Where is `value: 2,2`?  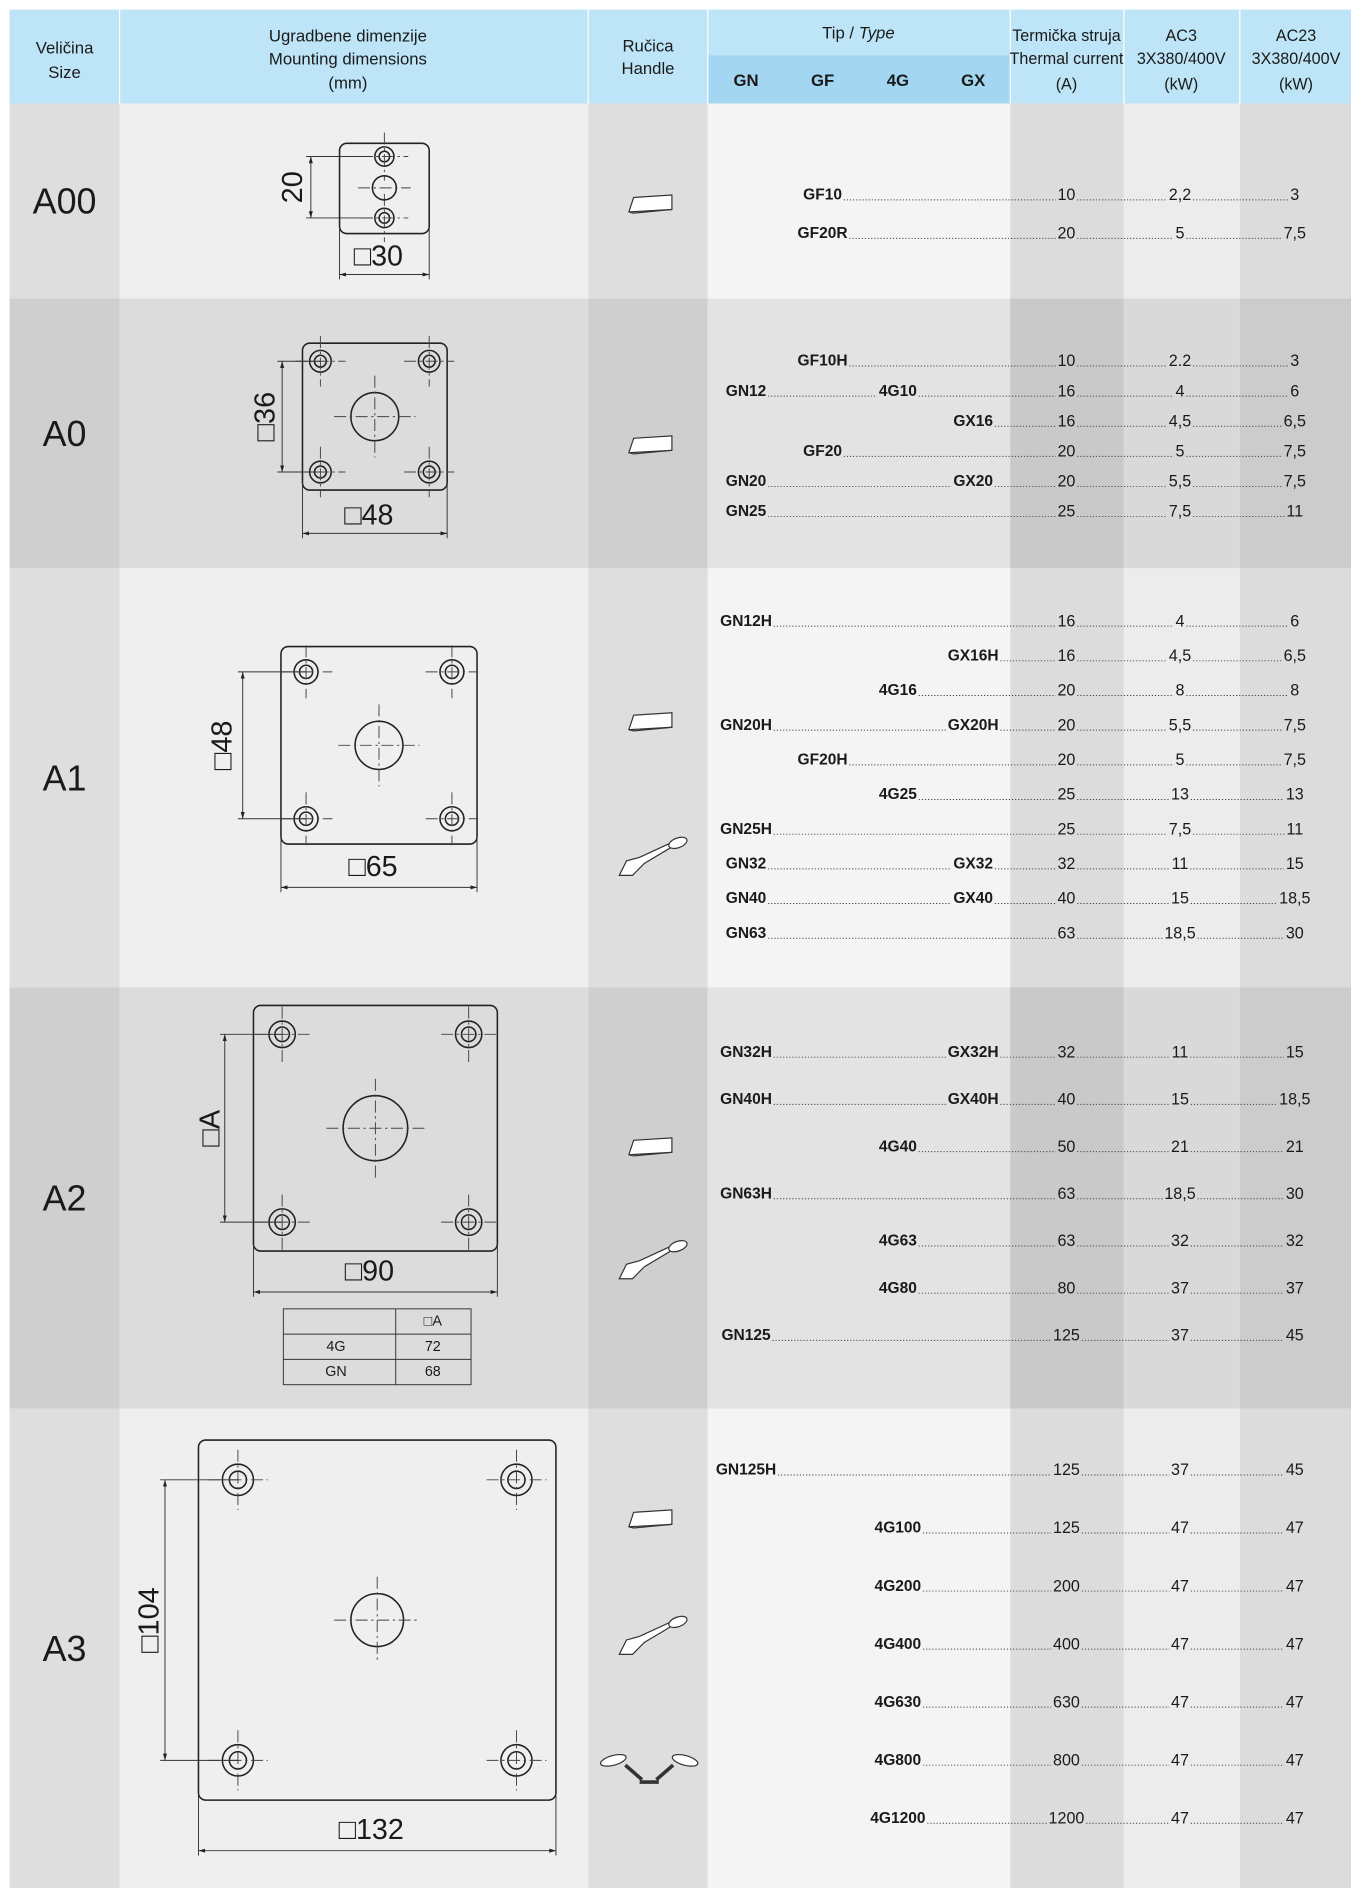 value: 2,2 is located at coordinates (1180, 195).